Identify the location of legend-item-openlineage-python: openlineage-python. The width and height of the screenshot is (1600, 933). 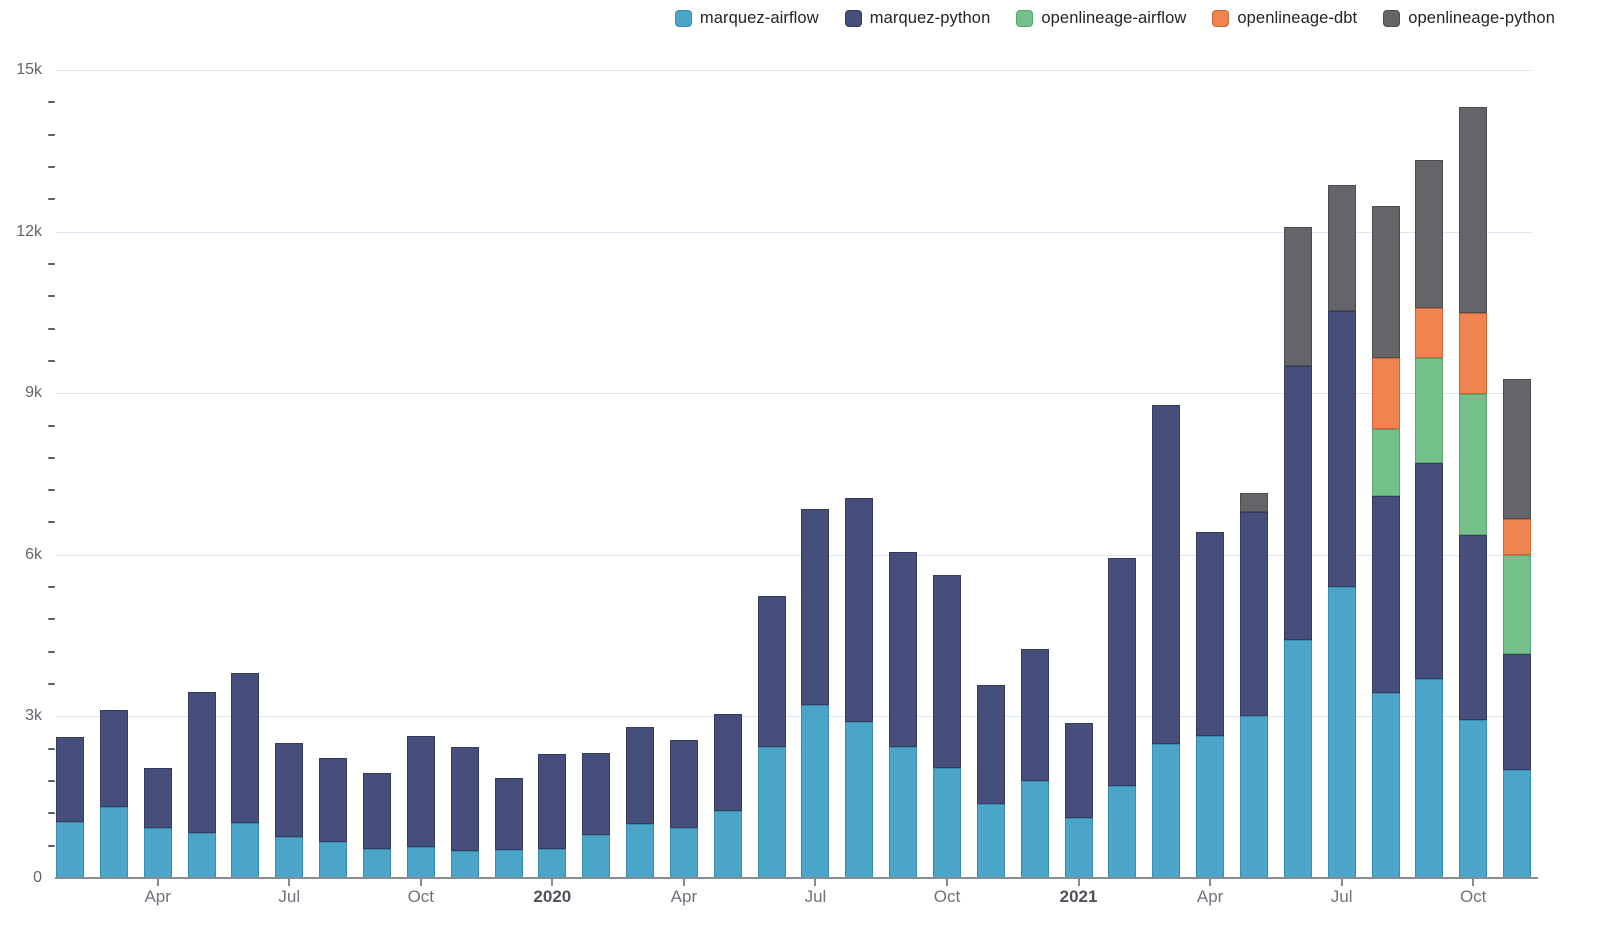
(1469, 18).